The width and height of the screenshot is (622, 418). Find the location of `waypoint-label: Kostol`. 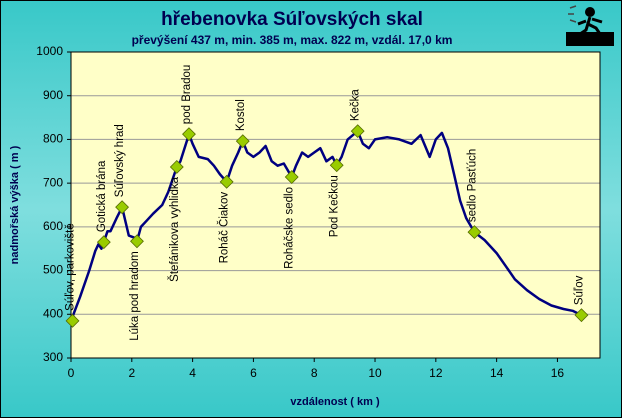

waypoint-label: Kostol is located at coordinates (241, 115).